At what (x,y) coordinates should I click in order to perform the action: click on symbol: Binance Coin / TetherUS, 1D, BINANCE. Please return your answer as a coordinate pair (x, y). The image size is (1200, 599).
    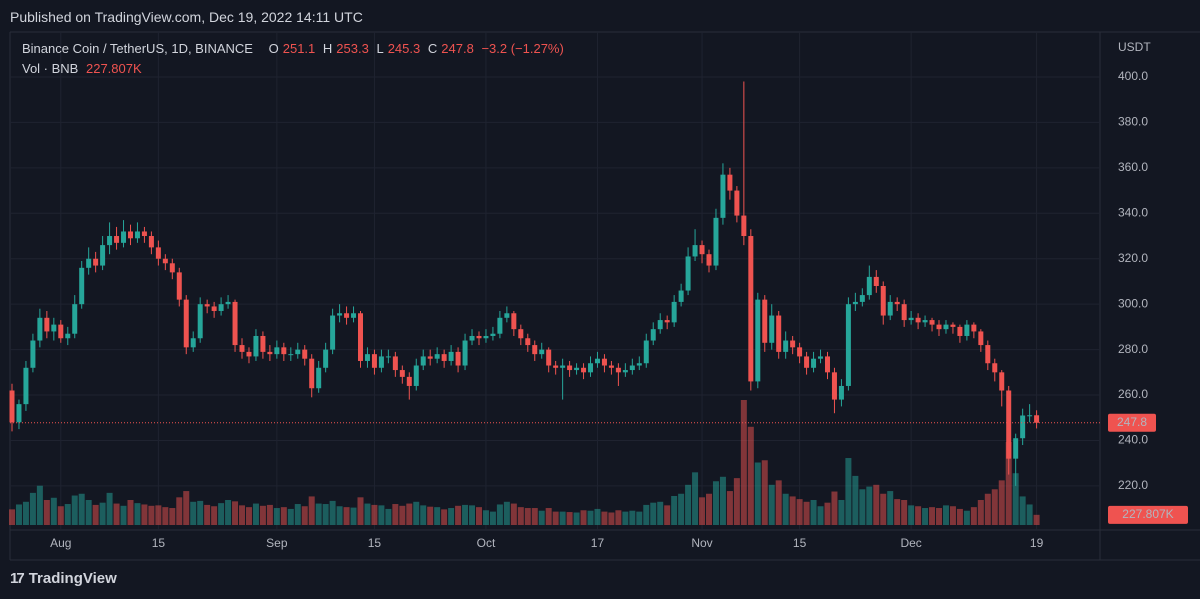
    Looking at the image, I should click on (137, 48).